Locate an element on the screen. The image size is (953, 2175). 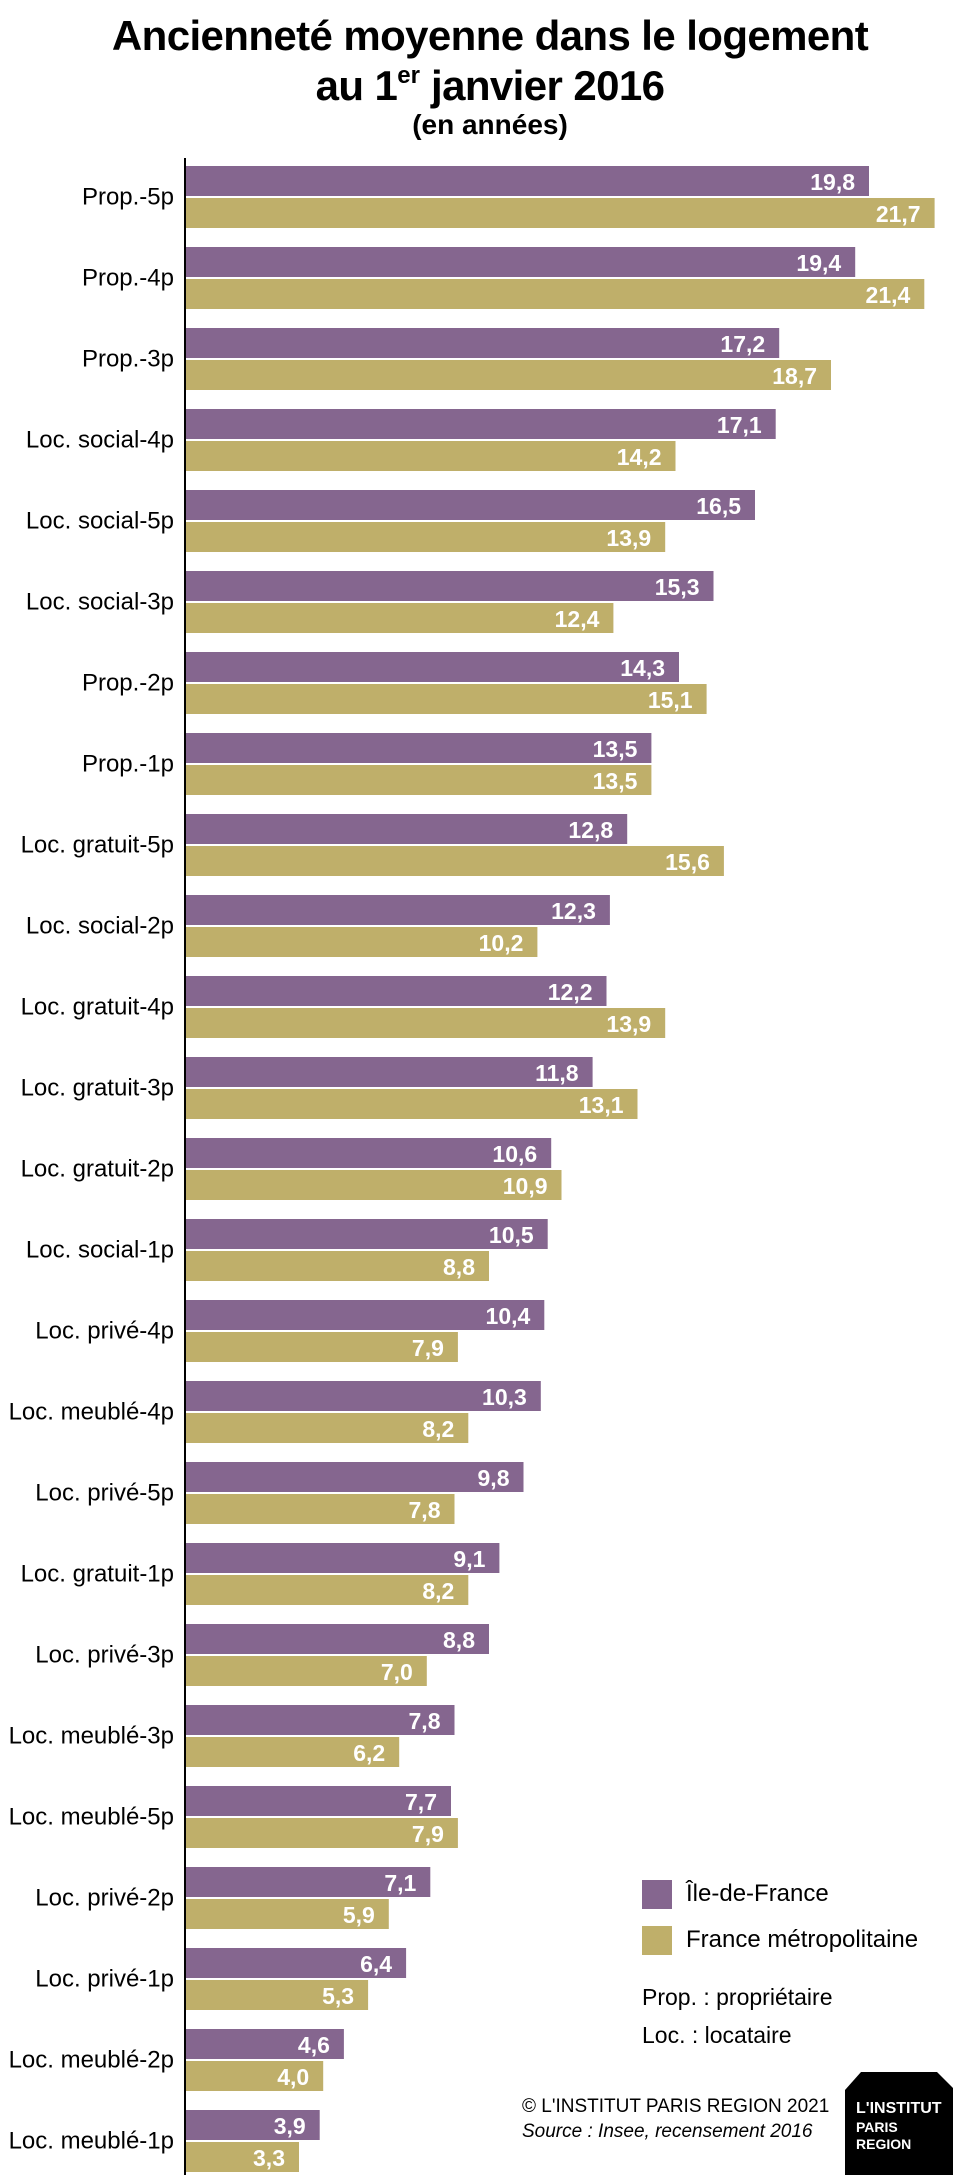
logo-text-line1: L'INSTITUT is located at coordinates (899, 2108).